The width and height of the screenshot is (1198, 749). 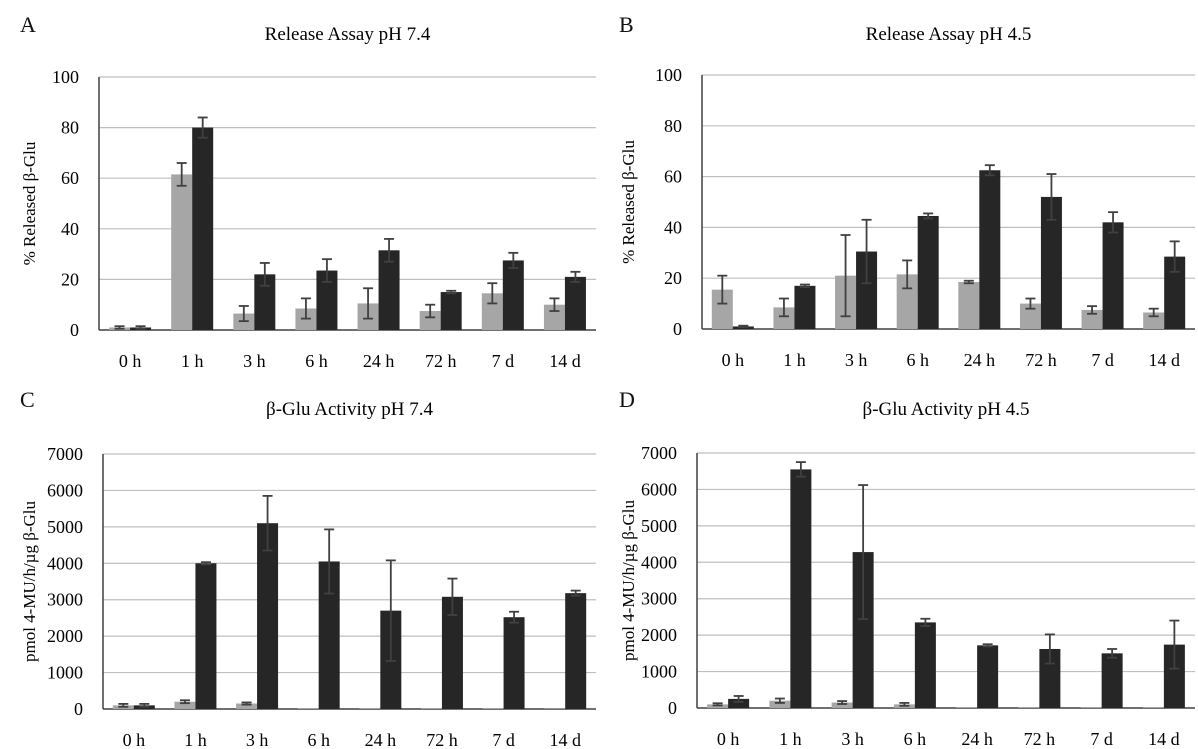 What do you see at coordinates (65, 527) in the screenshot?
I see `y-tick-label: 5000` at bounding box center [65, 527].